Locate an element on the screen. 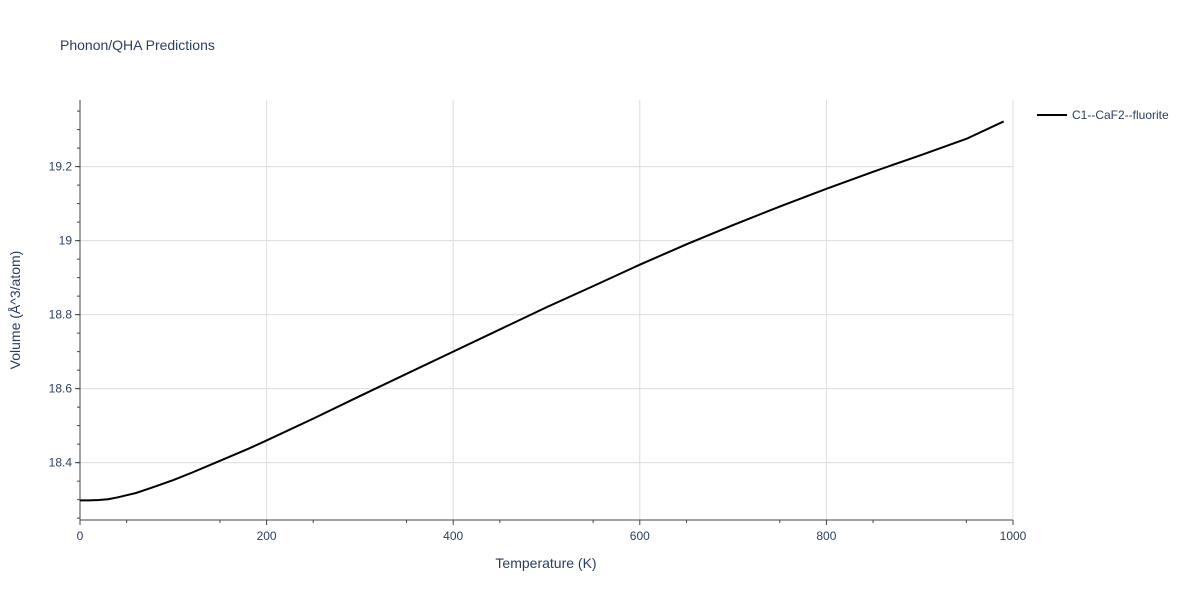 The image size is (1200, 600). x-axis-title: Temperature (K) is located at coordinates (545, 563).